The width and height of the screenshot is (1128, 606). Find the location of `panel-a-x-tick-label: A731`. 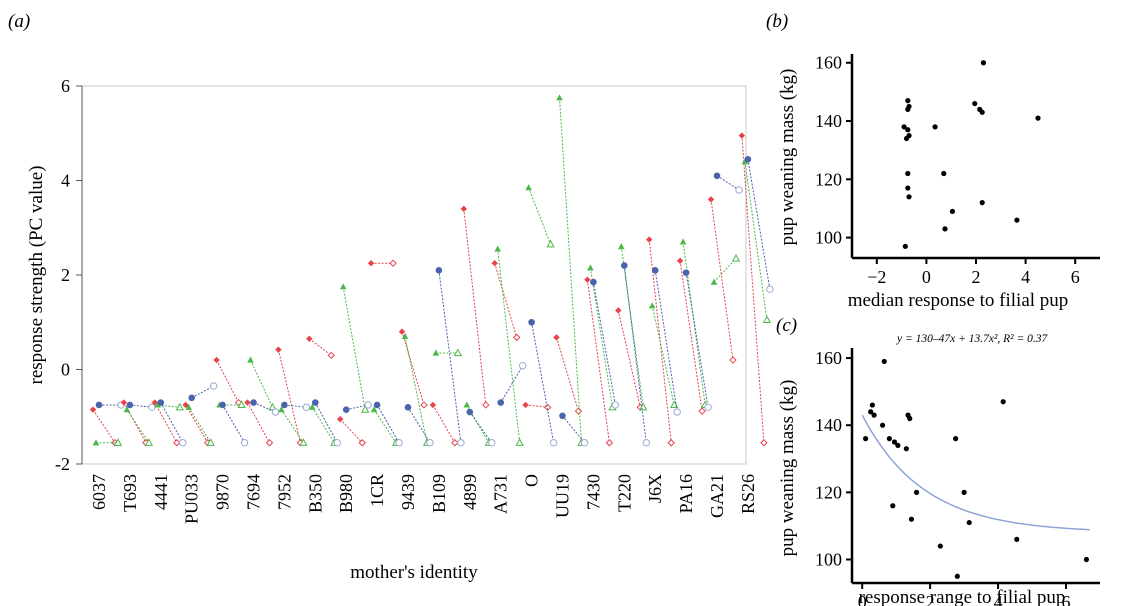

panel-a-x-tick-label: A731 is located at coordinates (501, 494).